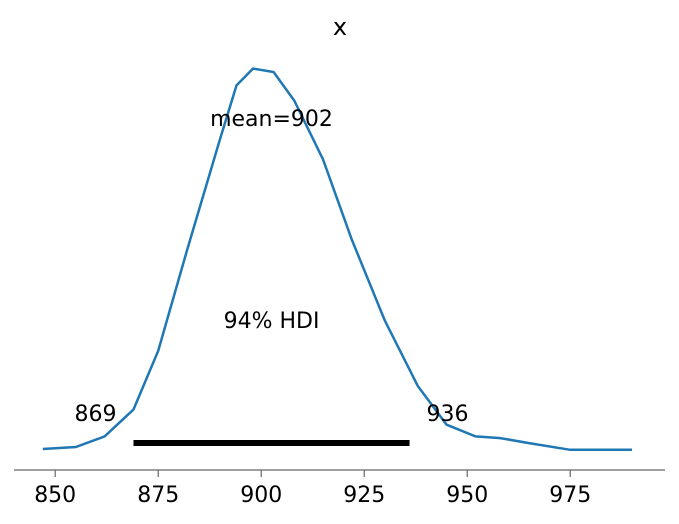 The image size is (679, 524). What do you see at coordinates (95, 414) in the screenshot?
I see `hdi-lower-label: 869` at bounding box center [95, 414].